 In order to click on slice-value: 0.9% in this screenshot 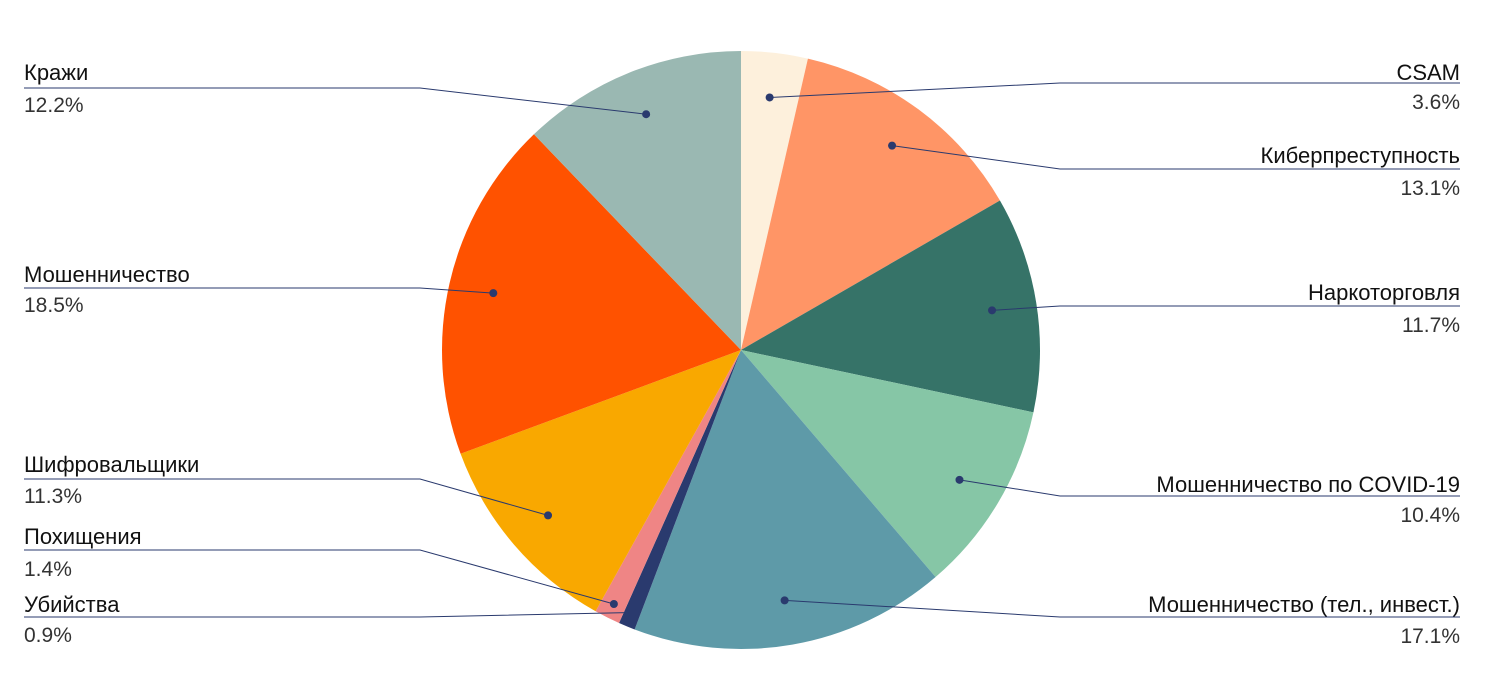, I will do `click(48, 635)`.